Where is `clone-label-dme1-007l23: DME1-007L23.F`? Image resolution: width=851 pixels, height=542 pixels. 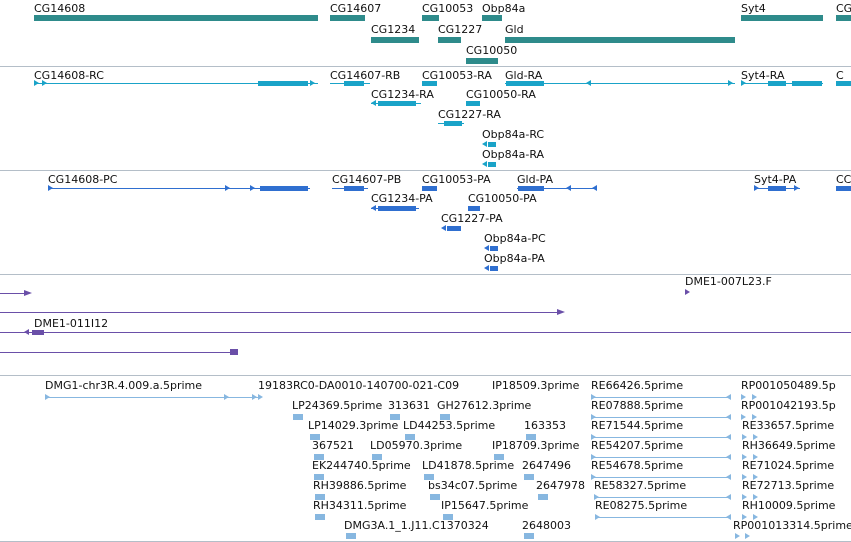
clone-label-dme1-007l23: DME1-007L23.F is located at coordinates (728, 281).